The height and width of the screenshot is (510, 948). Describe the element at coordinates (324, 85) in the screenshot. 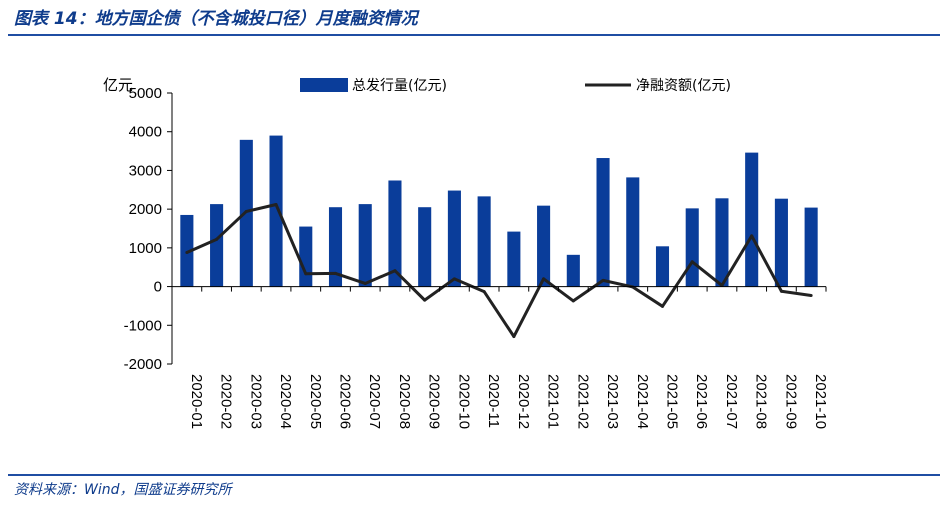

I see `legend-bar-swatch` at that location.